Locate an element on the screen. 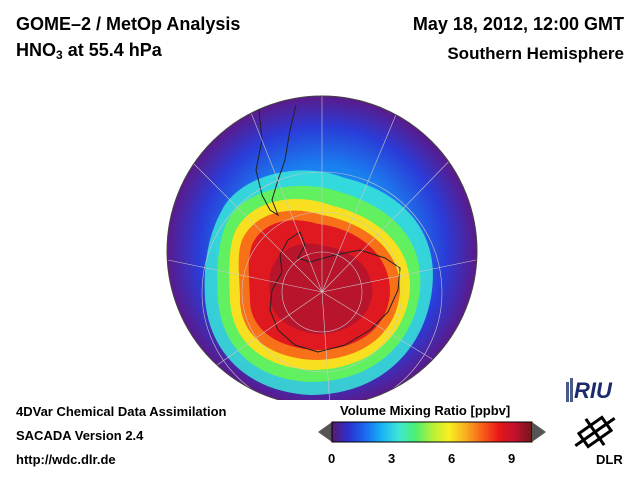  south-america-coastline is located at coordinates (276, 158).